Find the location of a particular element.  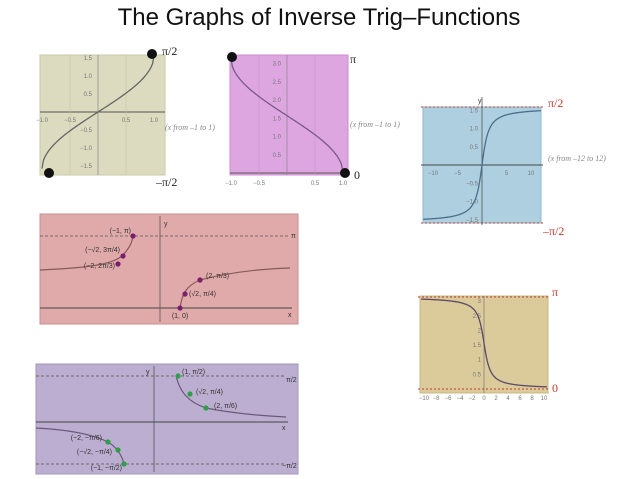

arctan-y-tick: 1.0 is located at coordinates (474, 130).